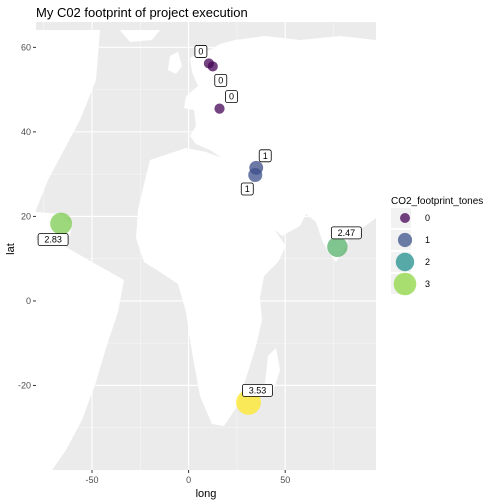 This screenshot has width=504, height=504. I want to click on x-axis-ticks: -50 0 50, so click(188, 477).